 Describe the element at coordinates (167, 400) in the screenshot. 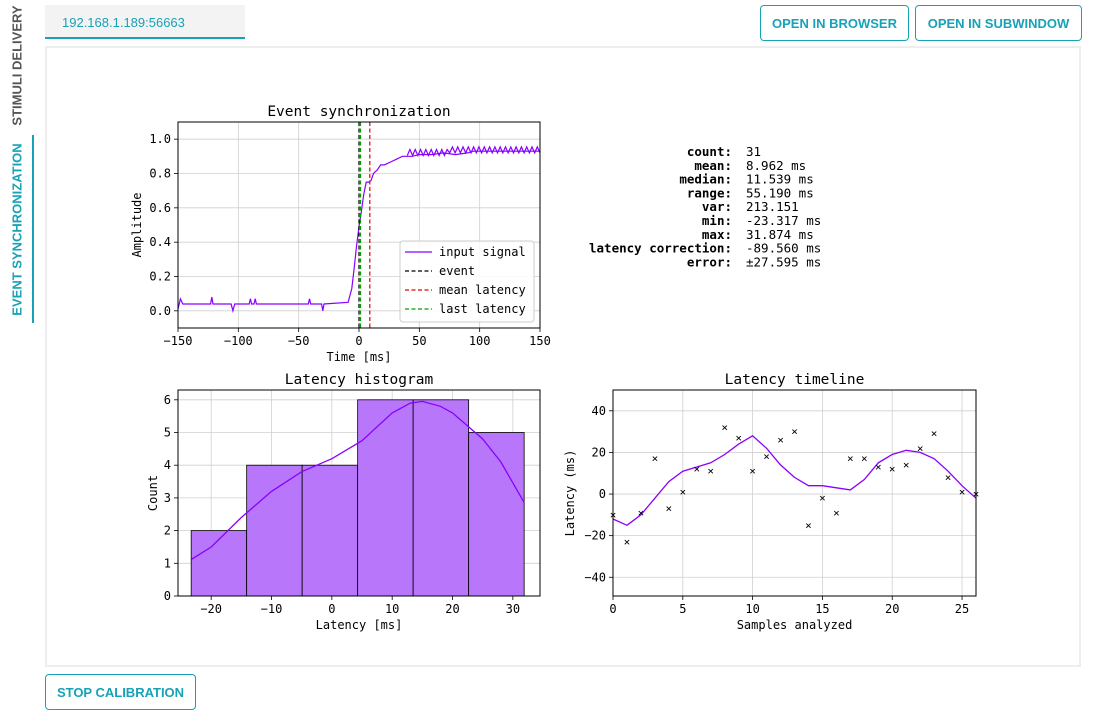

I see `hist-y-tick-label: 6` at that location.